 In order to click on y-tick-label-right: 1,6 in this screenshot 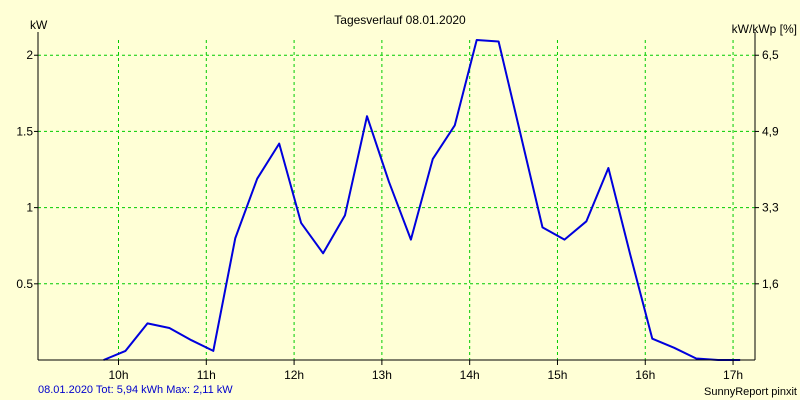, I will do `click(770, 284)`.